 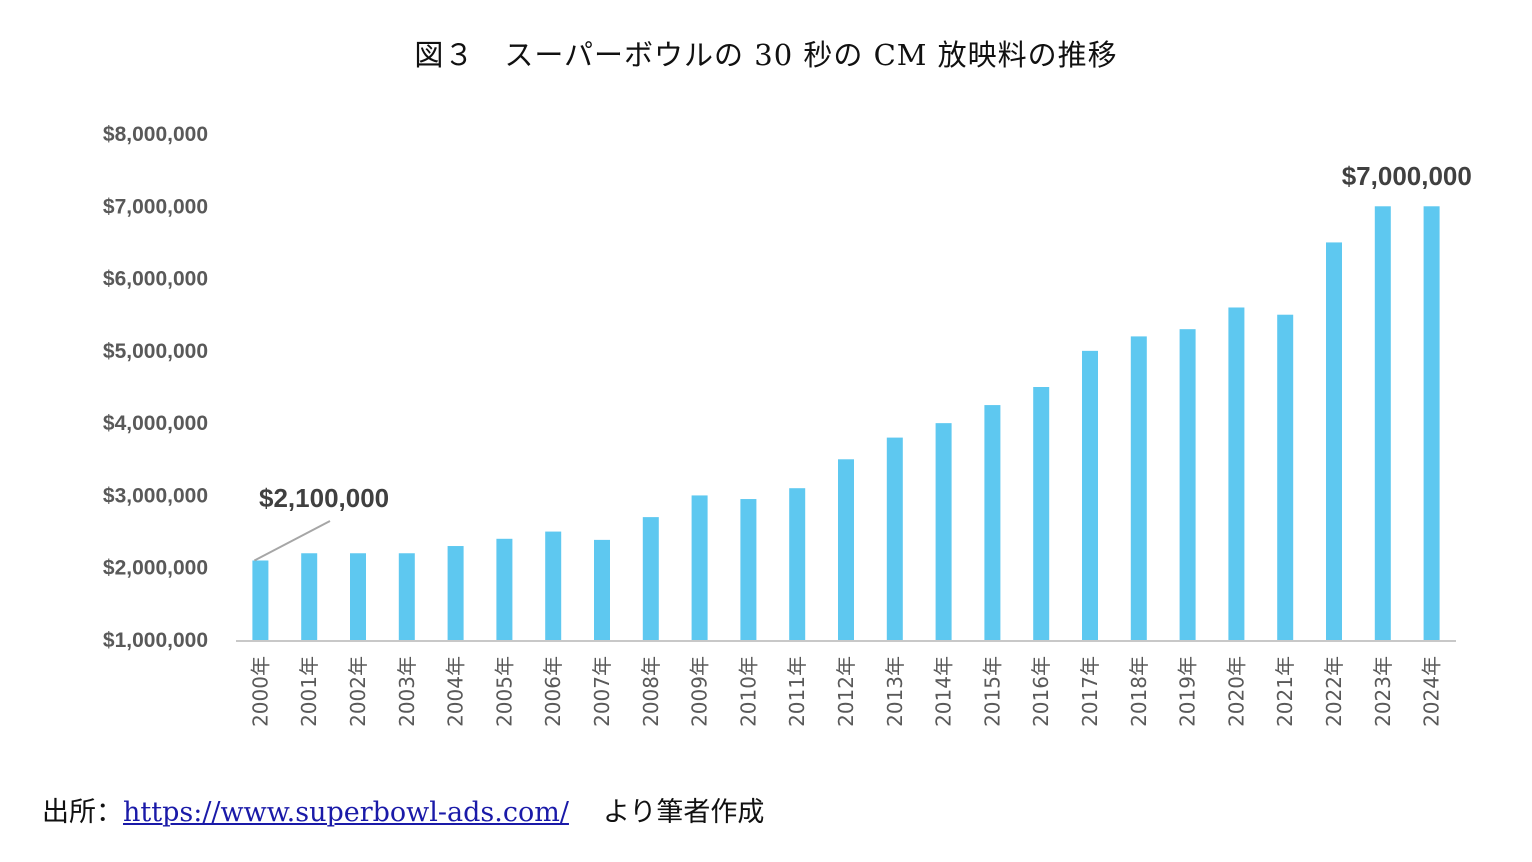 What do you see at coordinates (1188, 691) in the screenshot?
I see `x-tick-label: 2019年` at bounding box center [1188, 691].